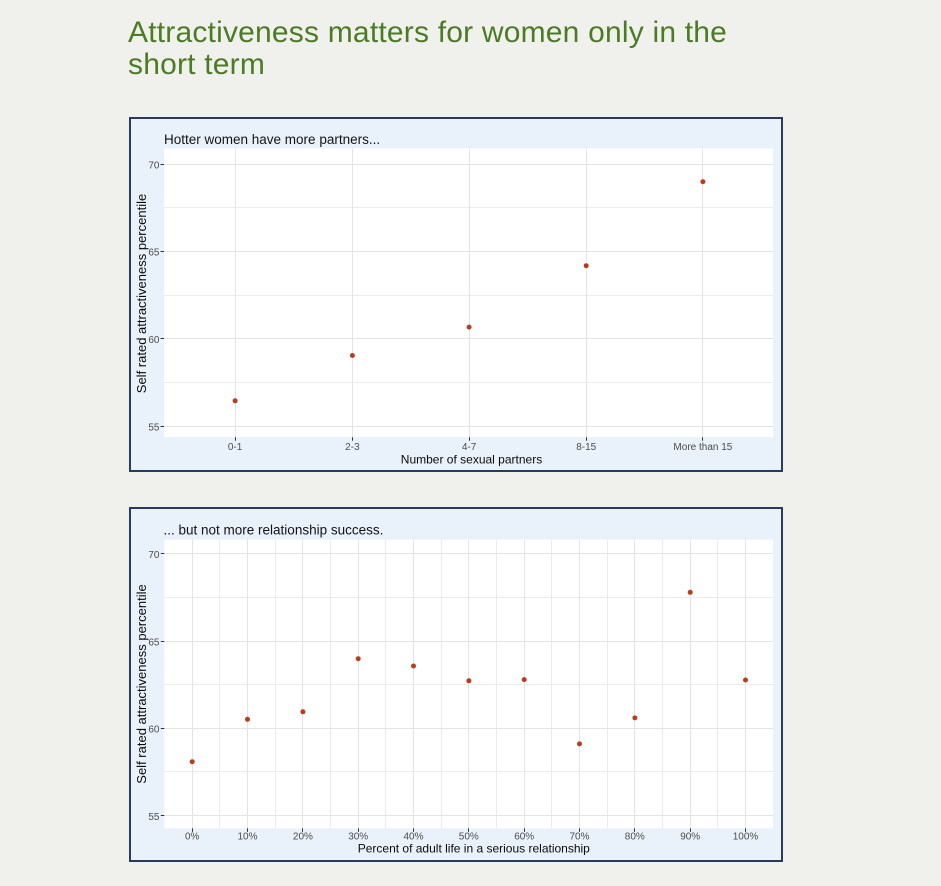  I want to click on svg-text: 4-7, so click(469, 447).